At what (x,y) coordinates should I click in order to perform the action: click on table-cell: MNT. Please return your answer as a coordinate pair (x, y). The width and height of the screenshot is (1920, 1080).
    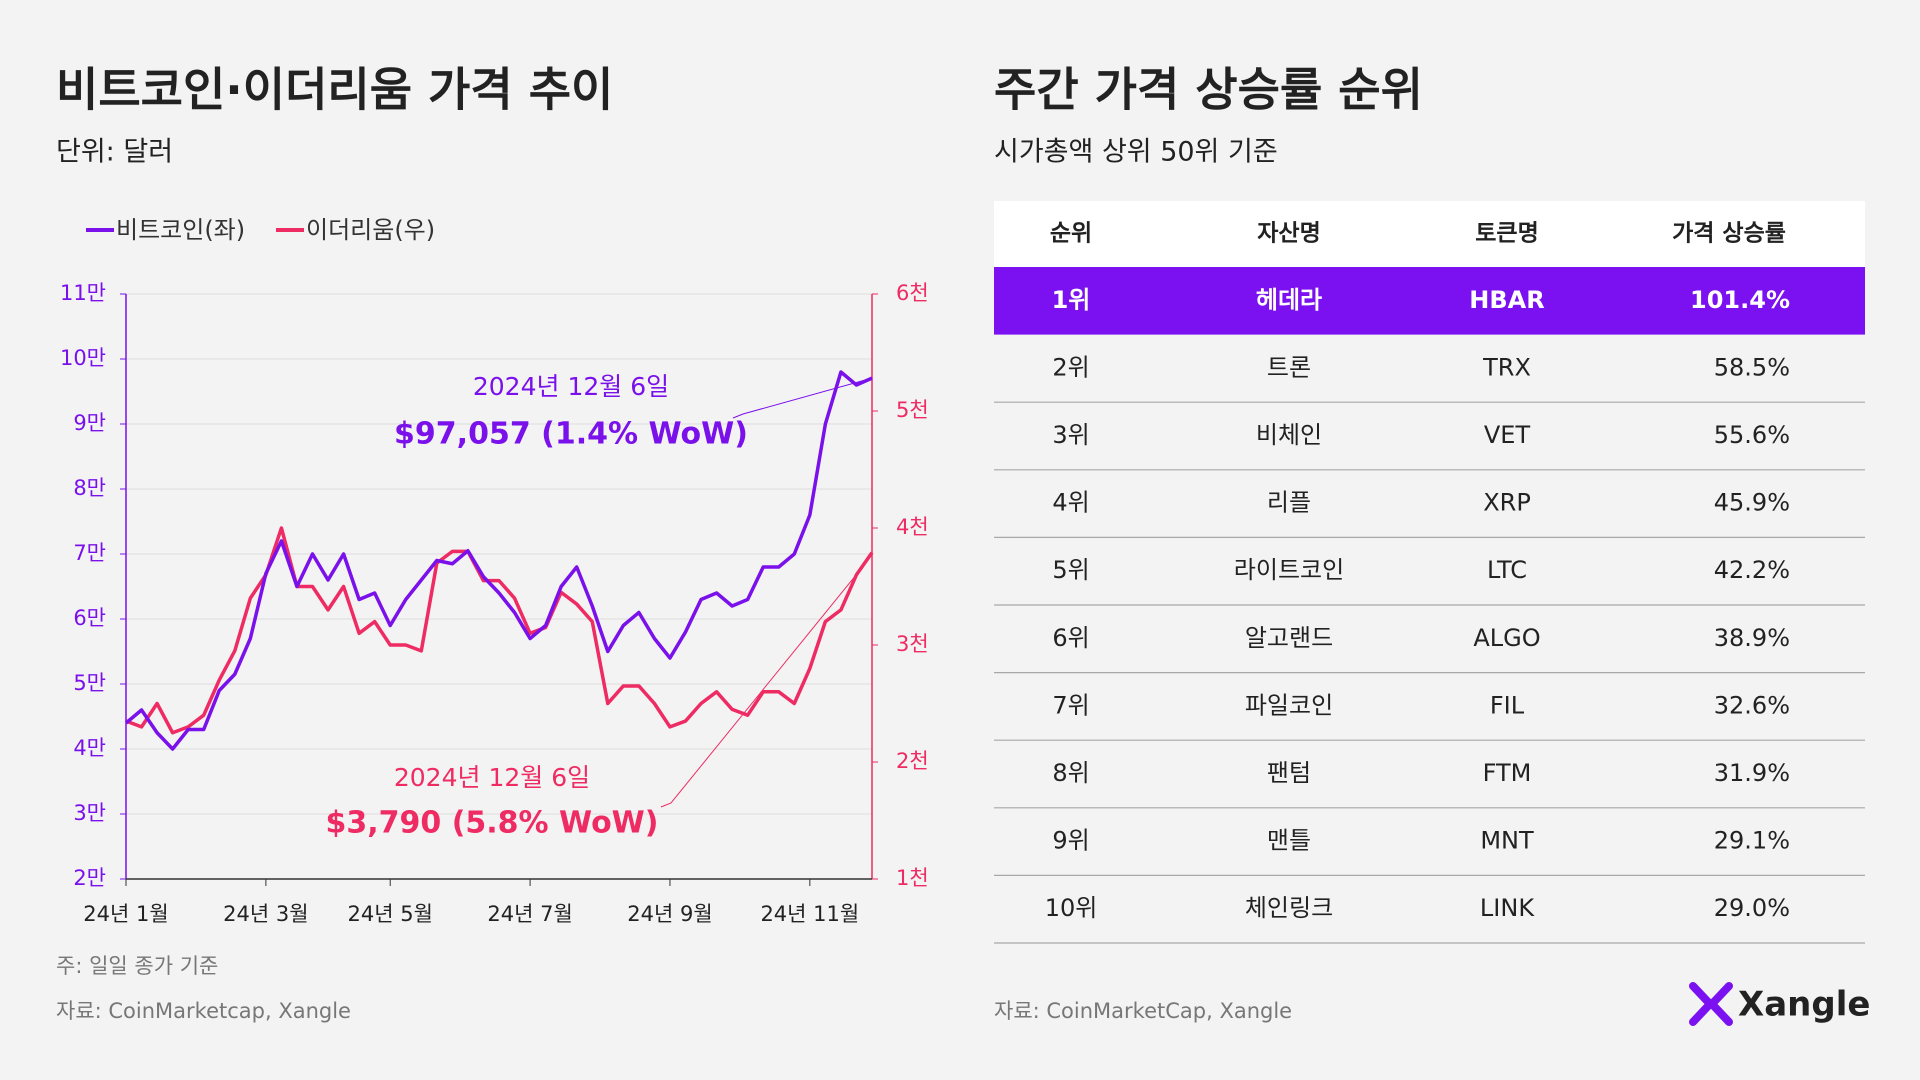
    Looking at the image, I should click on (1507, 841).